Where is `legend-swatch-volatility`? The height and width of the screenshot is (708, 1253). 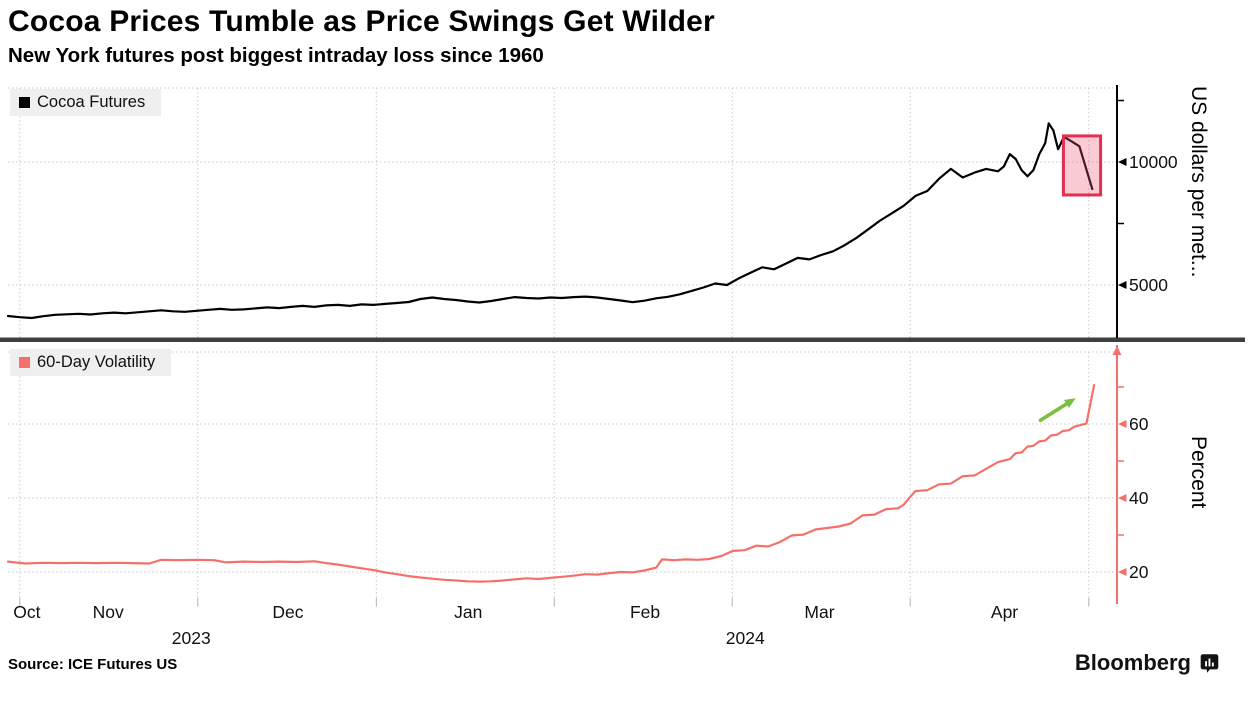 legend-swatch-volatility is located at coordinates (24, 362).